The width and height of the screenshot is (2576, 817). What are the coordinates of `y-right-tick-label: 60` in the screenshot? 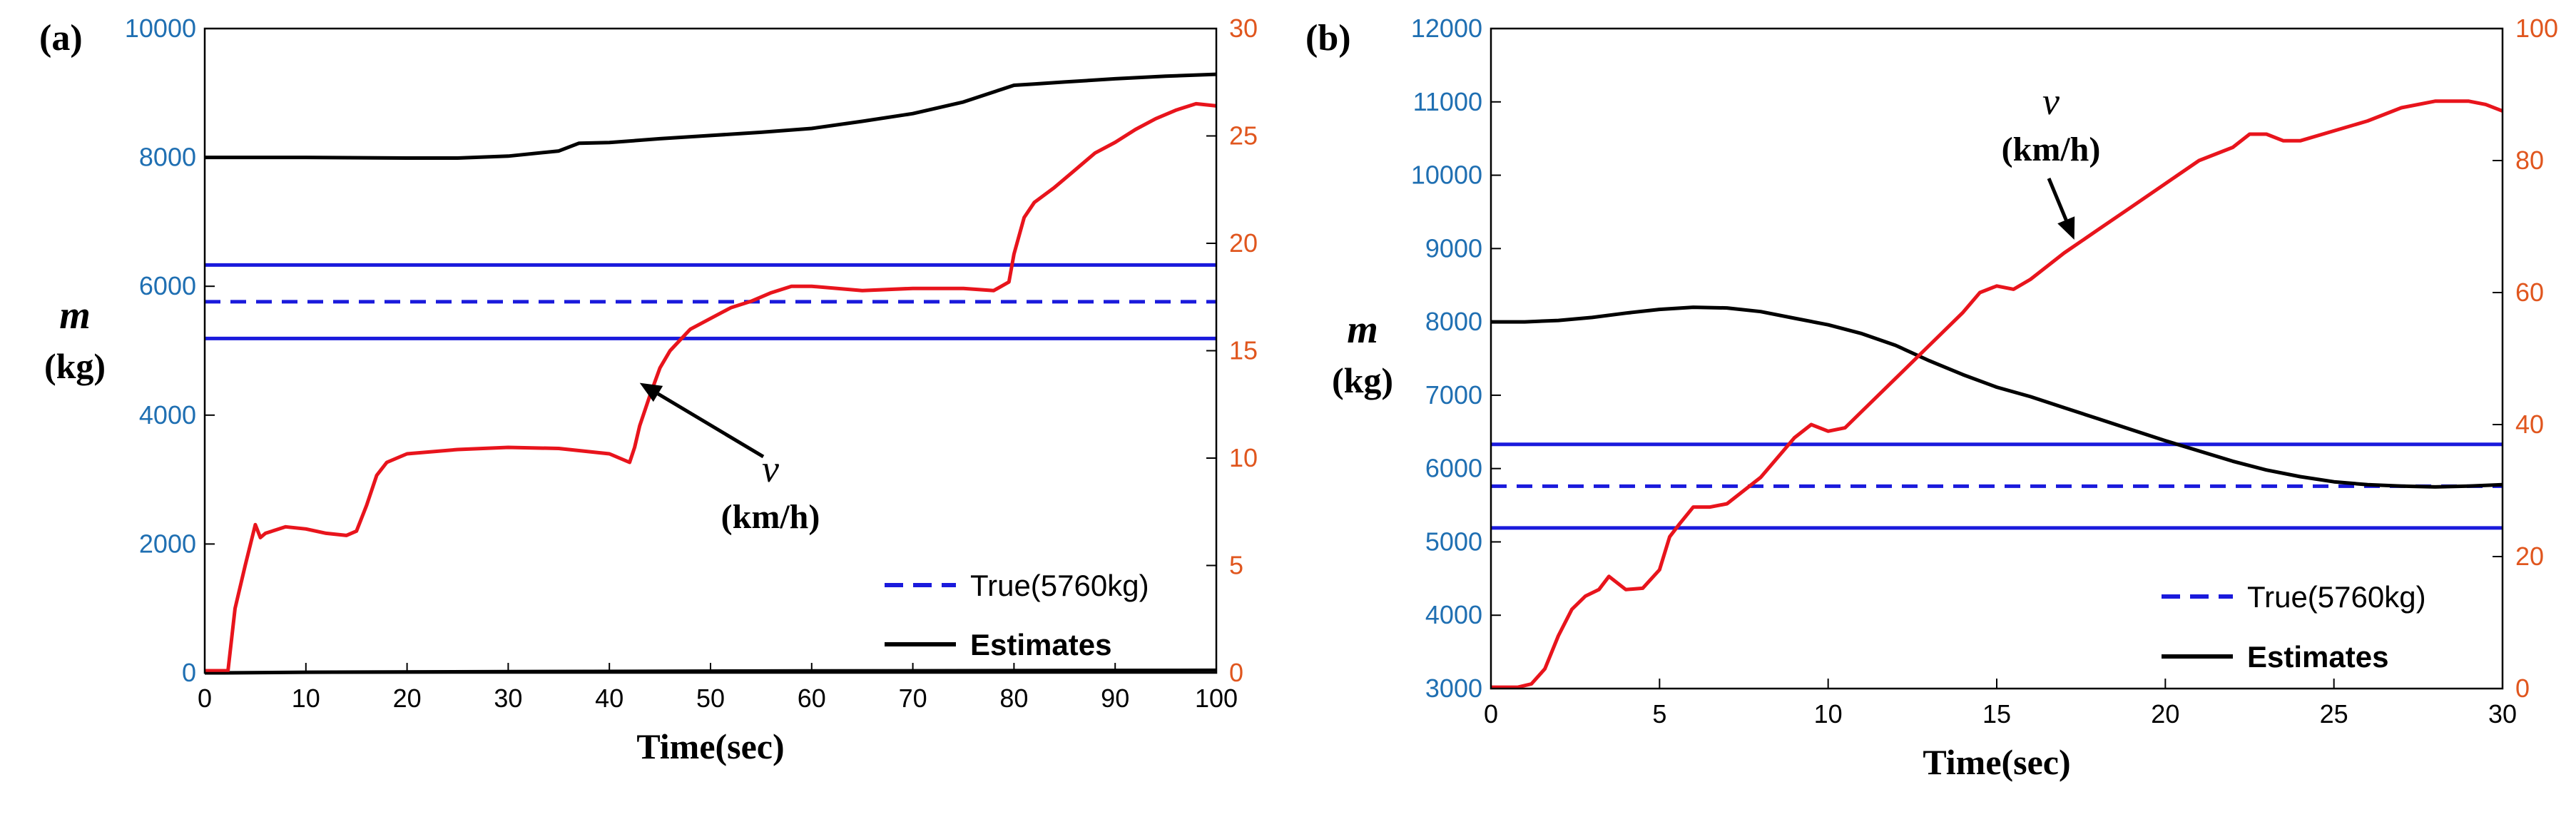 It's located at (2529, 292).